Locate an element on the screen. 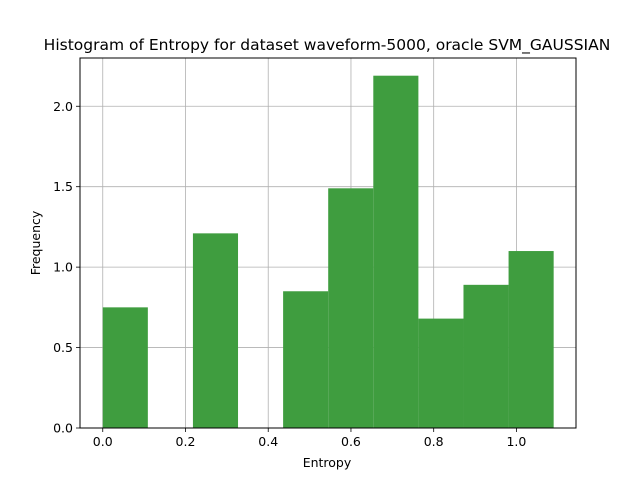 Image resolution: width=640 pixels, height=480 pixels. x-tick-label: 1.0 is located at coordinates (516, 441).